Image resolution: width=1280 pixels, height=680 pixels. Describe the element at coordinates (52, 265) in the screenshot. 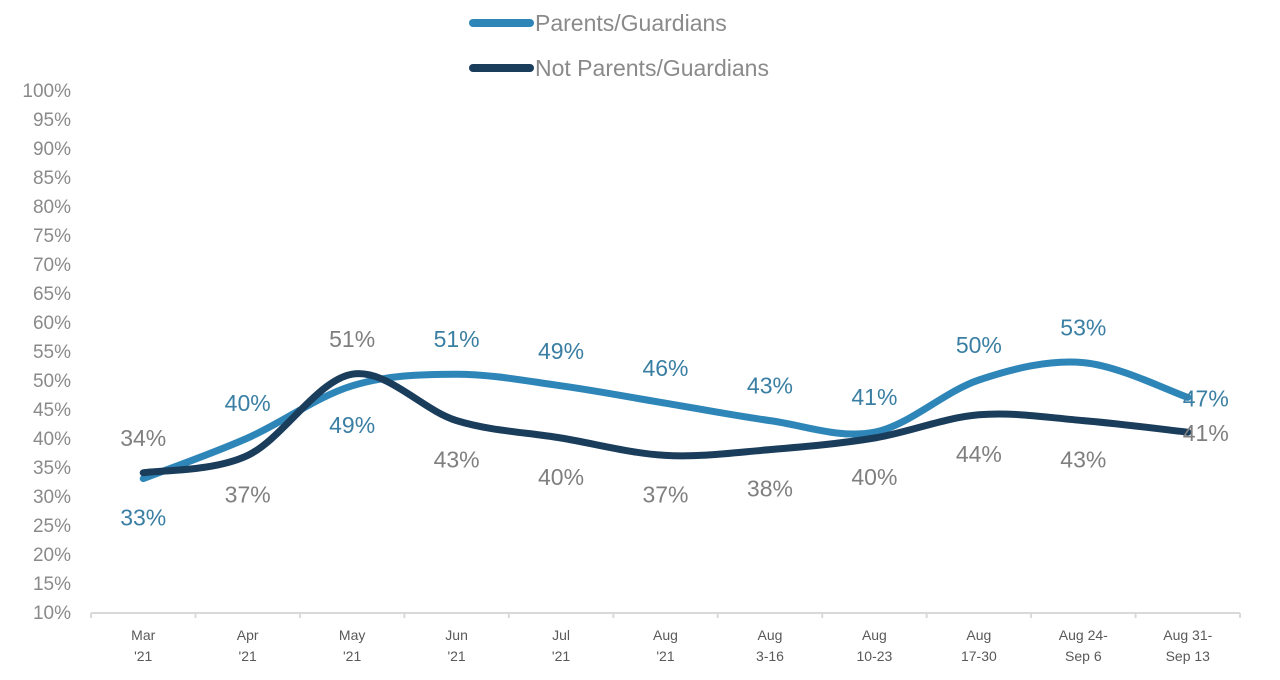

I see `y-tick-label: 70%` at that location.